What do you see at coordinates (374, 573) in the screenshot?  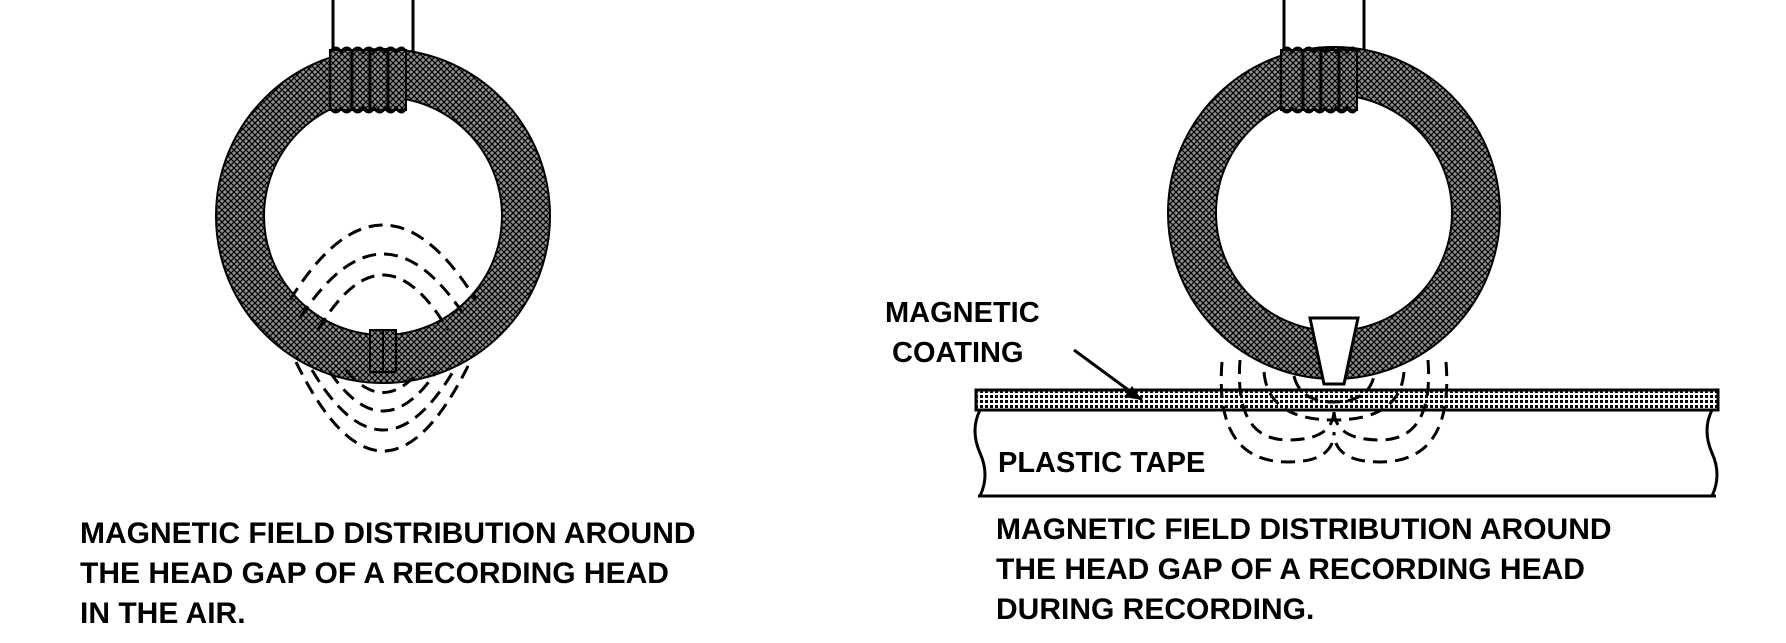 I see `left-caption-line-2: THE HEAD GAP OF A RECORDING HEAD` at bounding box center [374, 573].